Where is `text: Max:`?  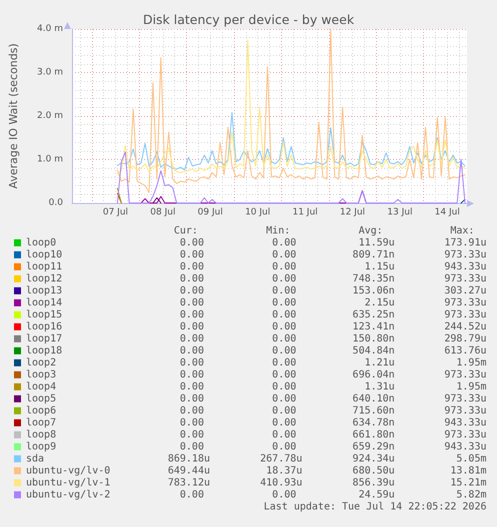 text: Max: is located at coordinates (462, 230).